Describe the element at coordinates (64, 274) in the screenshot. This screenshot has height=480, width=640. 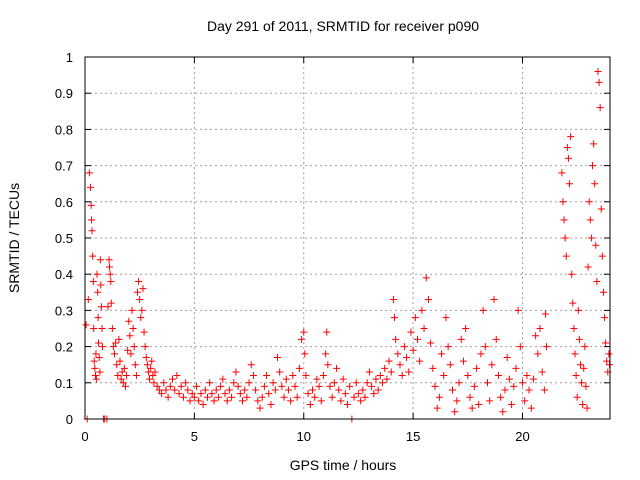
I see `y-tick-label: 0.4` at that location.